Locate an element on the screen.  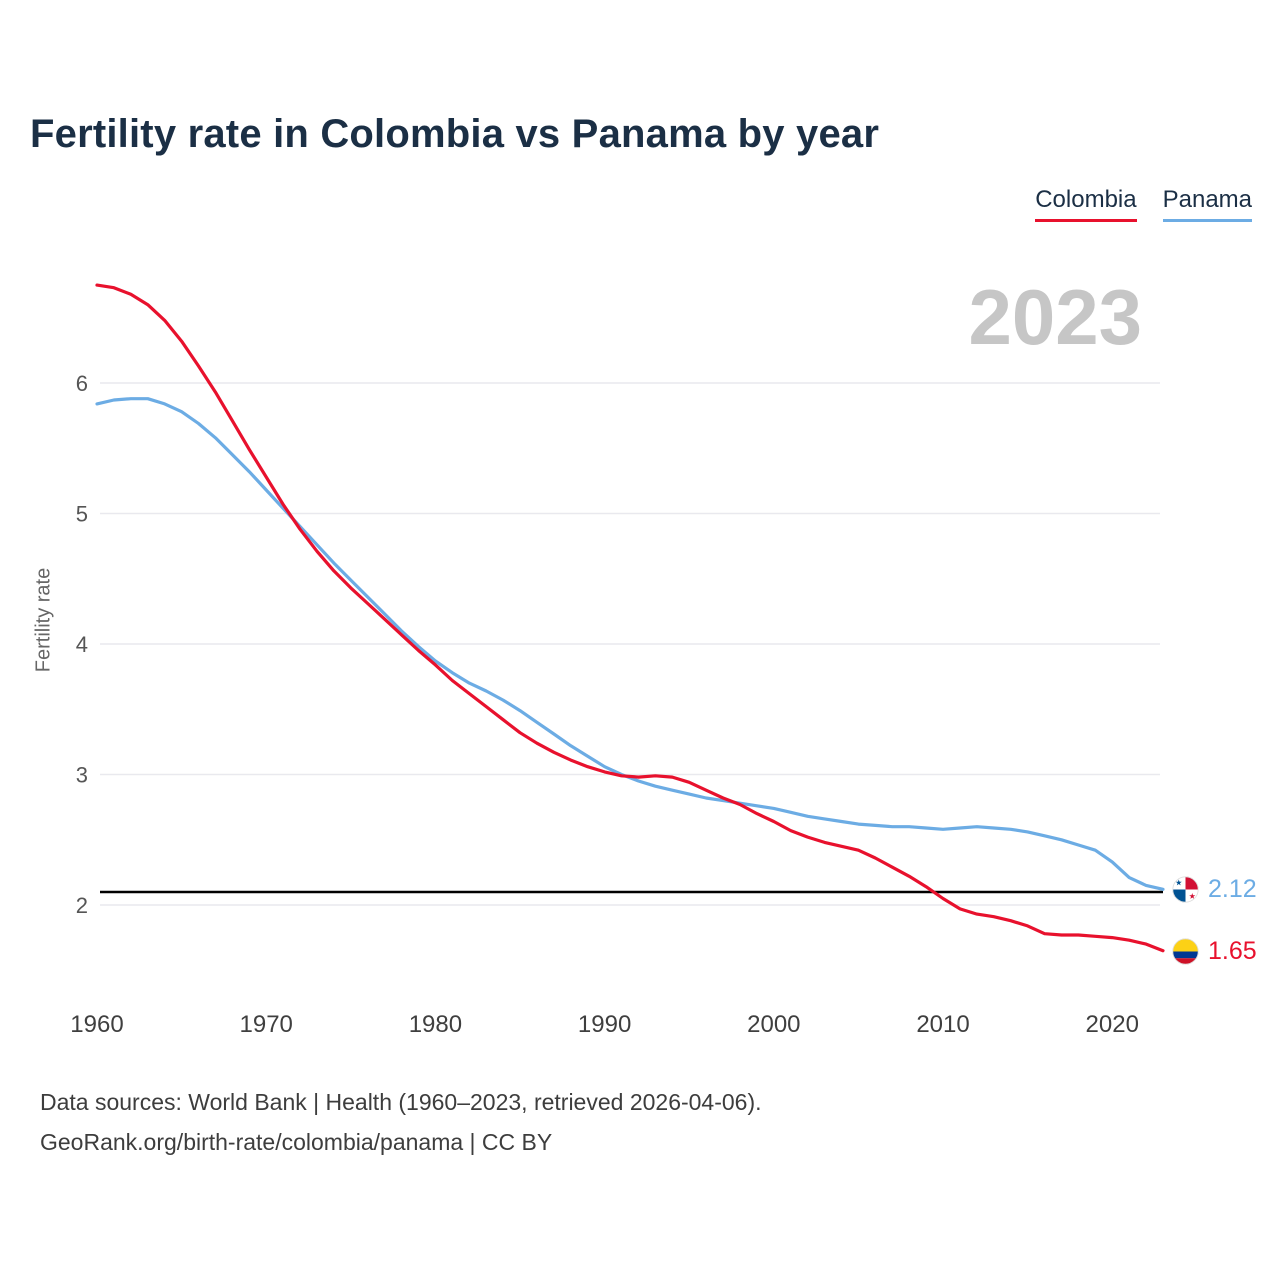
svg-text: 5 is located at coordinates (82, 514).